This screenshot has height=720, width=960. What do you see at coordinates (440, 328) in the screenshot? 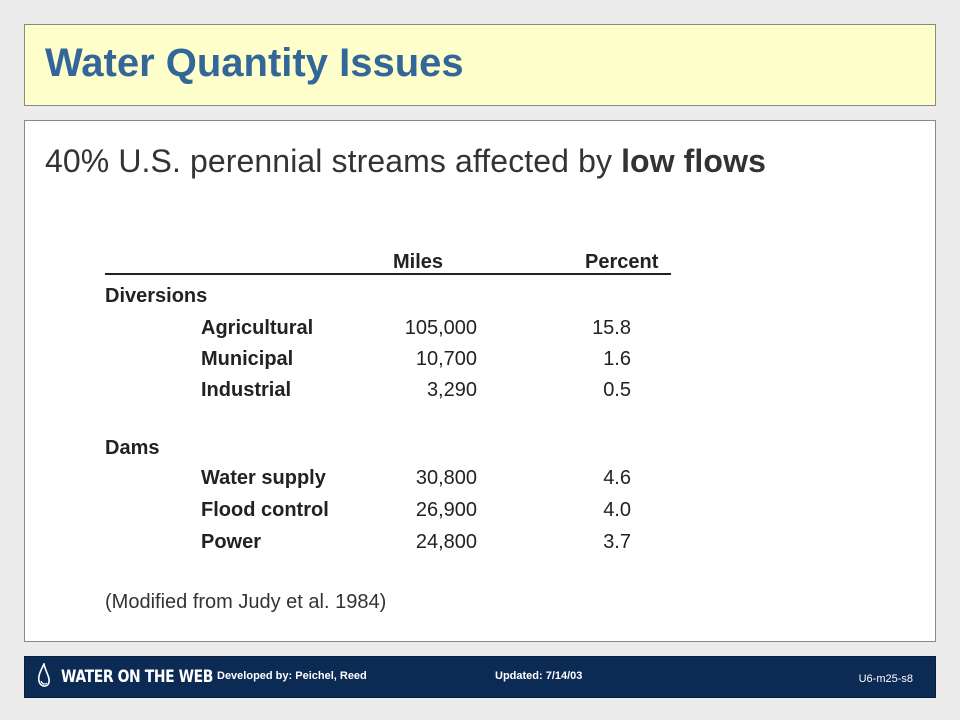
I see `row-miles: 105,000` at bounding box center [440, 328].